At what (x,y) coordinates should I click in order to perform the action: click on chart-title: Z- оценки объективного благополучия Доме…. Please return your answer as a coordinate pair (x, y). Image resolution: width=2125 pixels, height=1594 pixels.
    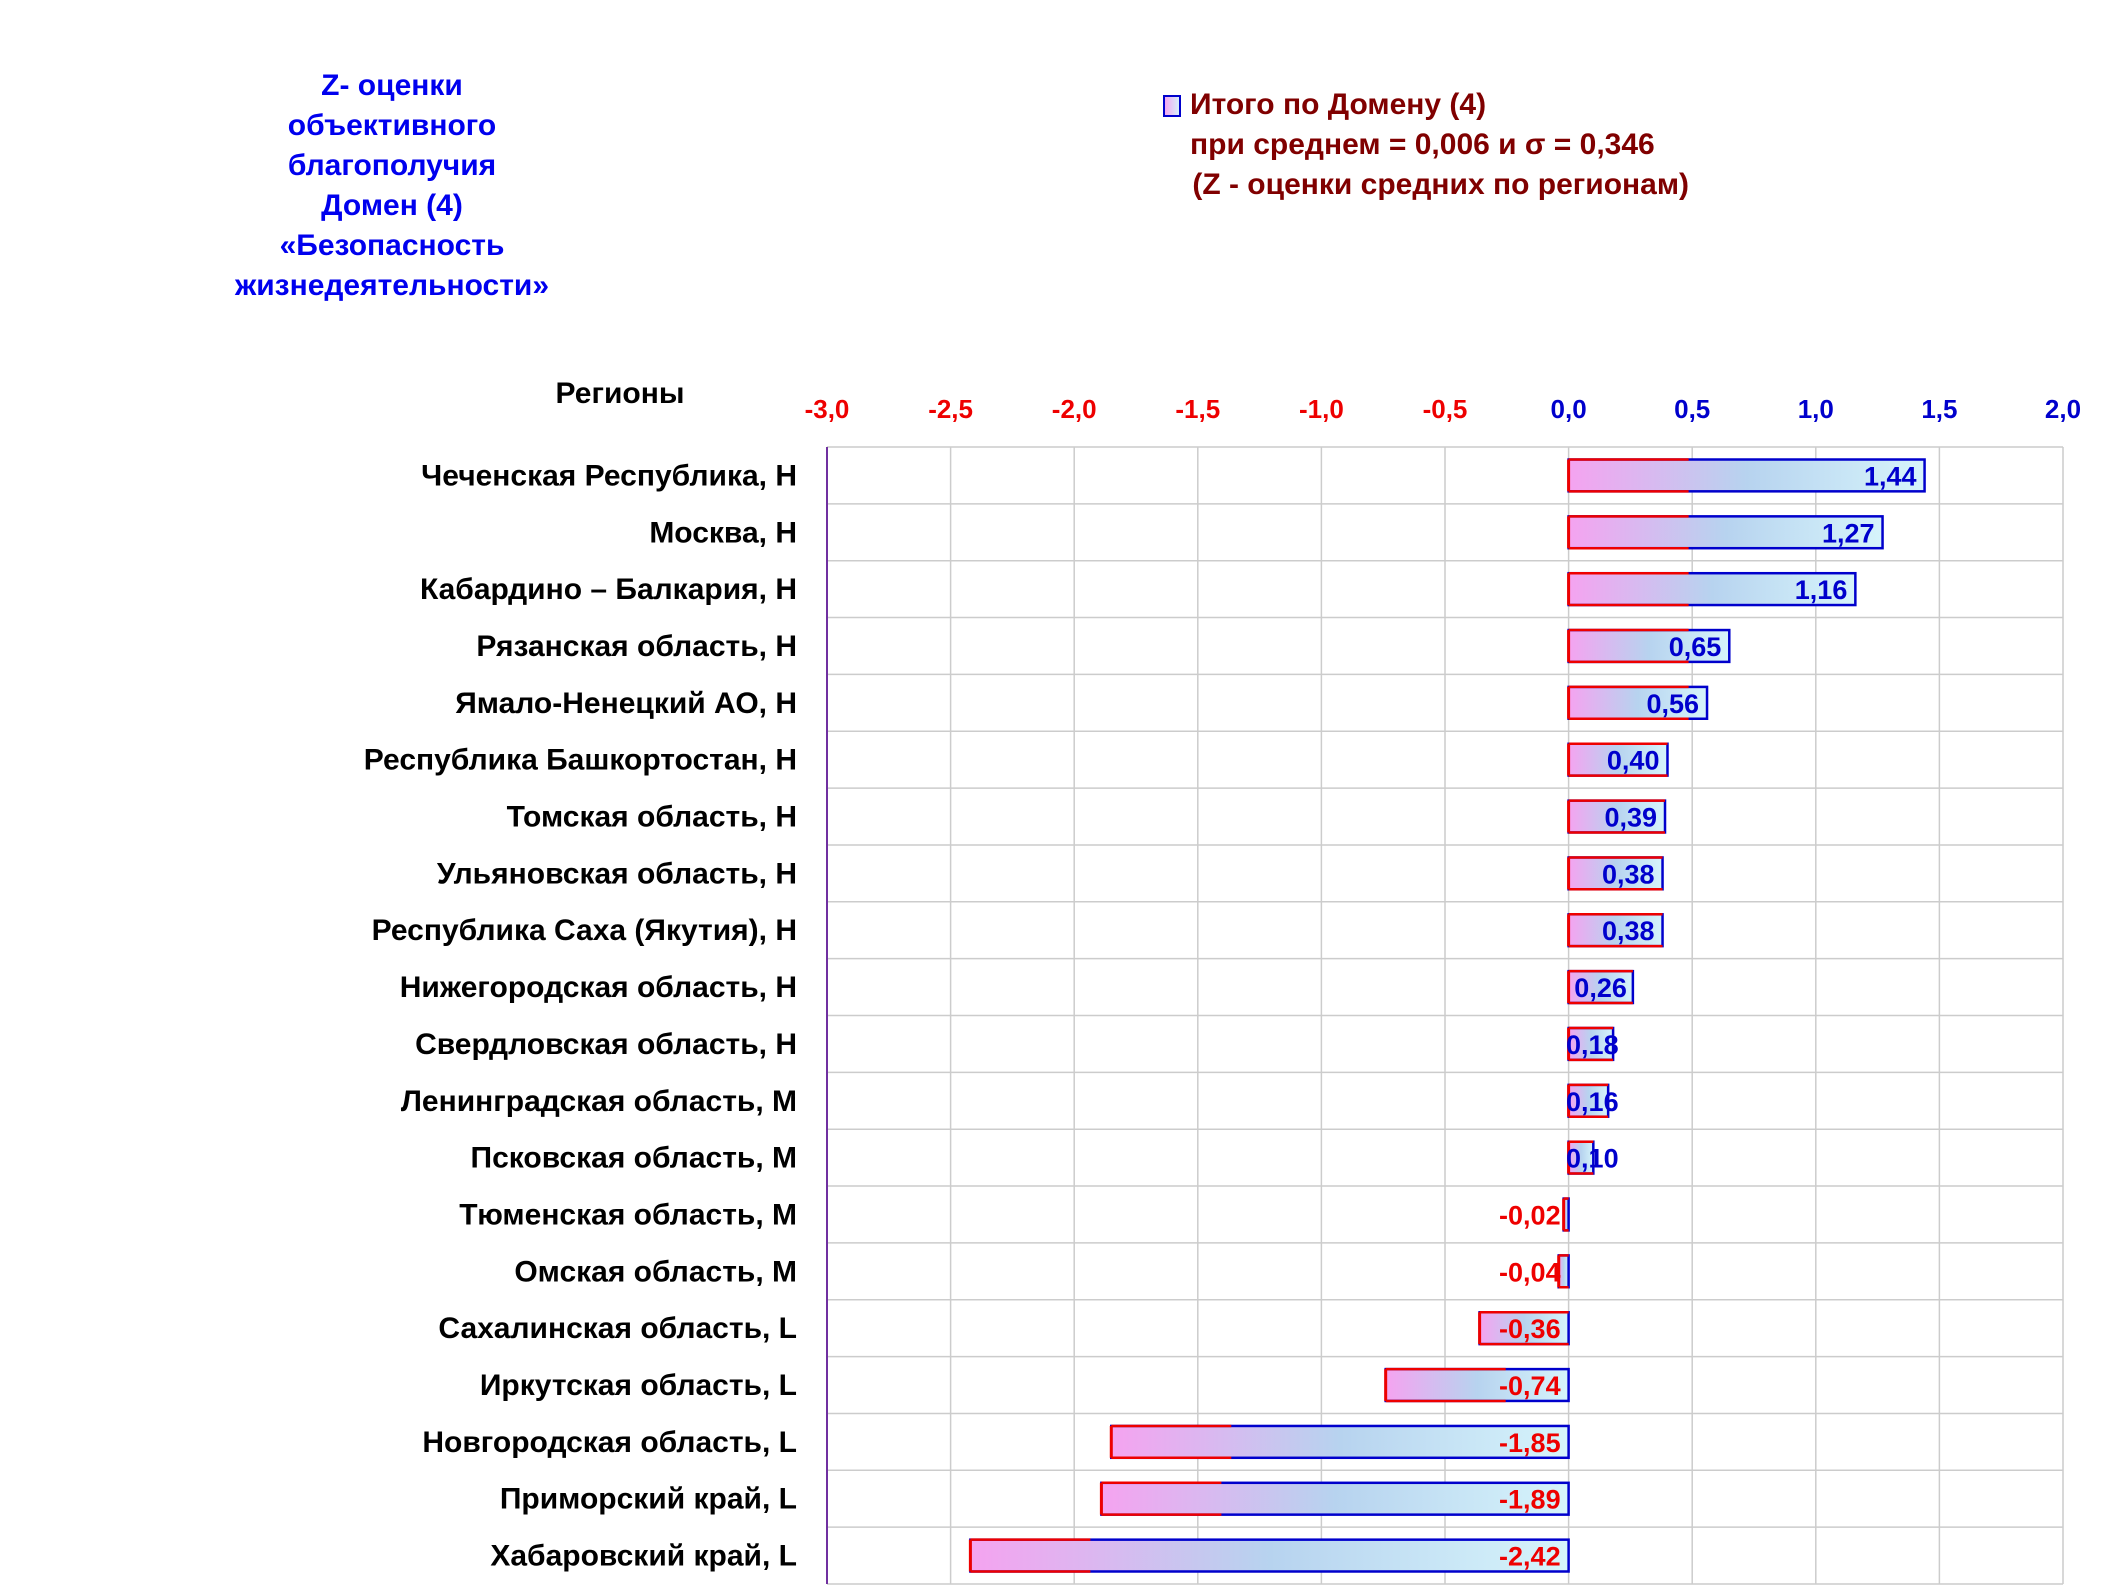
    Looking at the image, I should click on (391, 185).